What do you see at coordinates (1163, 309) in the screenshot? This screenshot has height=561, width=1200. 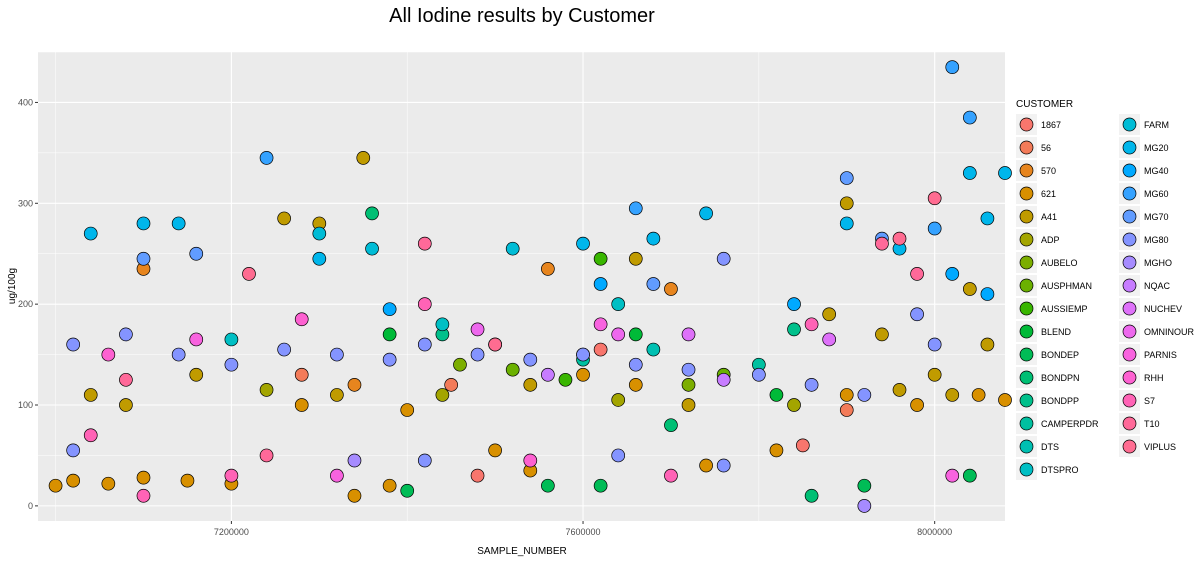 I see `legend-label: NUCHEV` at bounding box center [1163, 309].